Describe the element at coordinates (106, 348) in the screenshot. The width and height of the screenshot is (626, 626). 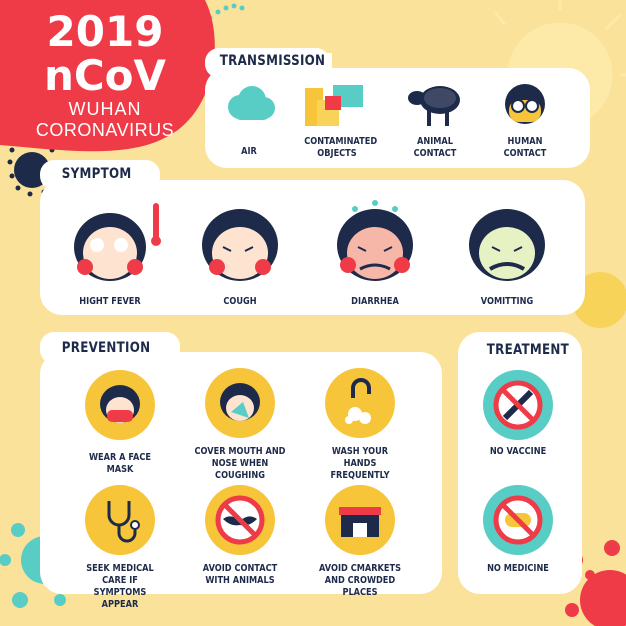
I see `prevention-title: PREVENTION` at that location.